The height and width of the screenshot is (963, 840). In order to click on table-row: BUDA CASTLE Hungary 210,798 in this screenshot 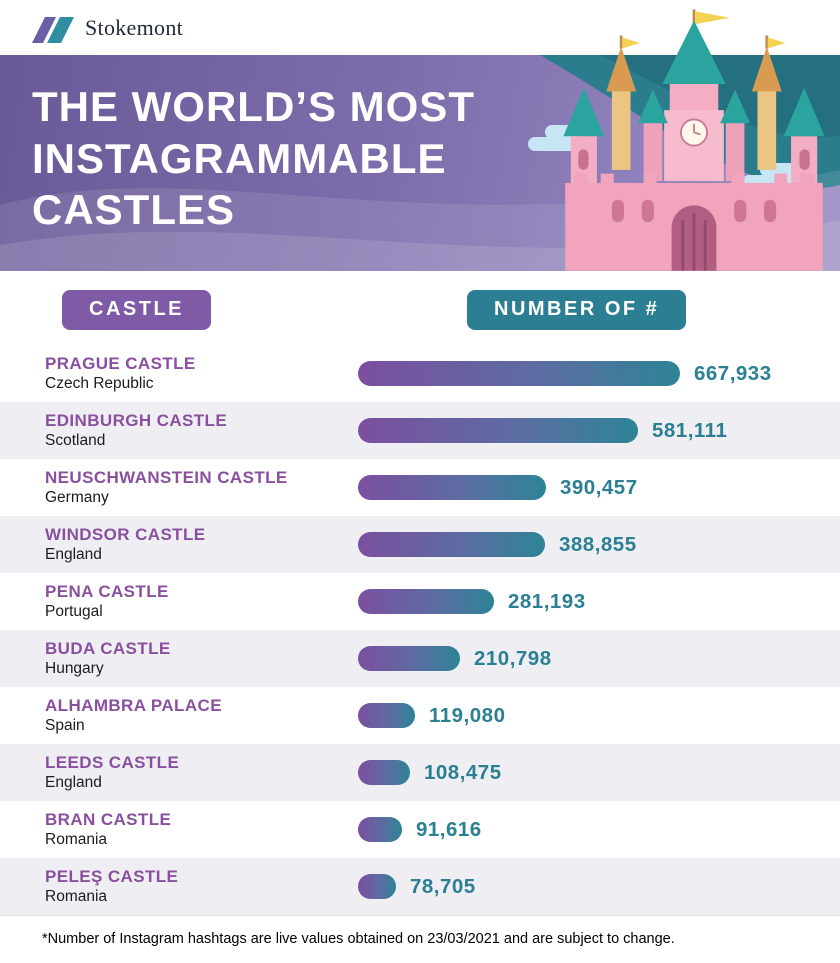, I will do `click(420, 658)`.